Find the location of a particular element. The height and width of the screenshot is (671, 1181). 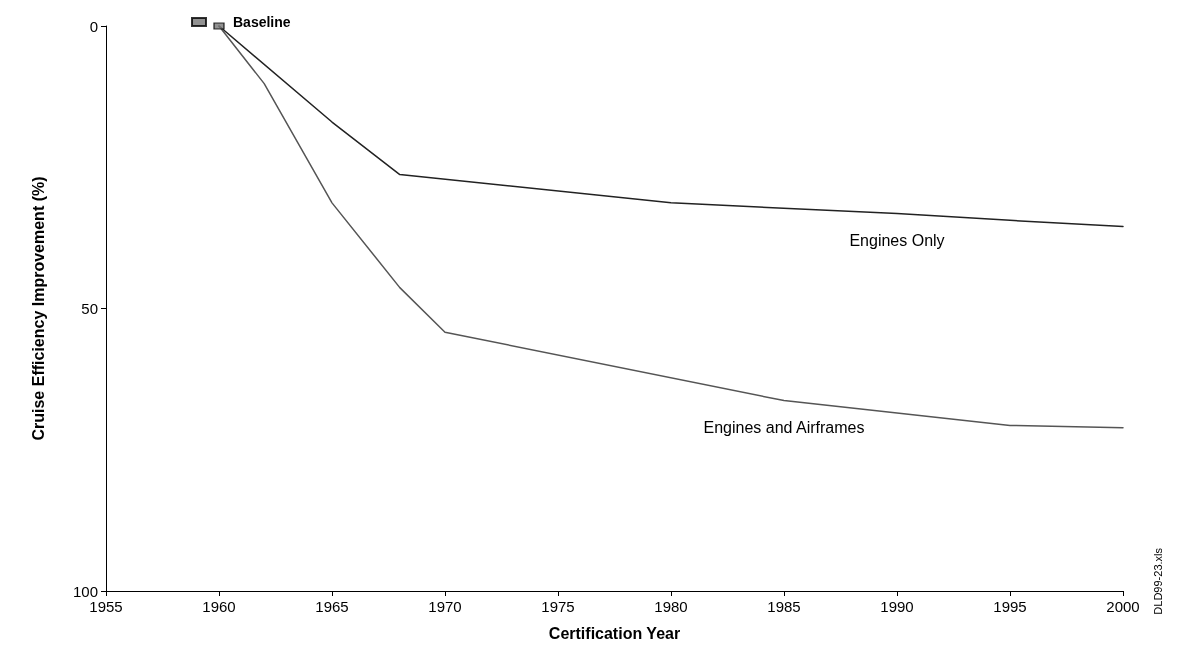

legend-label: Baseline is located at coordinates (262, 22).